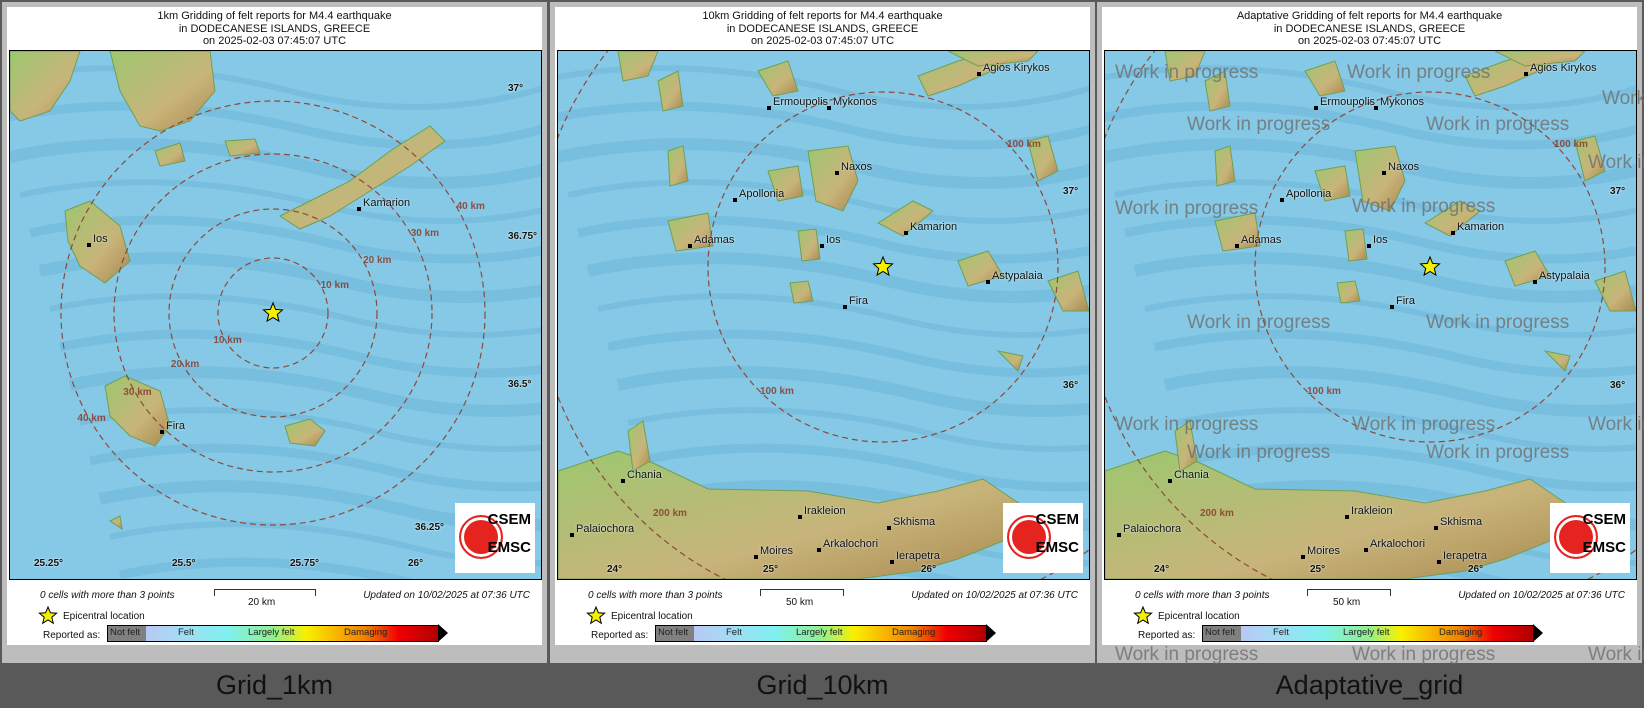  What do you see at coordinates (1167, 635) in the screenshot?
I see `reported-as-label: Reported as:` at bounding box center [1167, 635].